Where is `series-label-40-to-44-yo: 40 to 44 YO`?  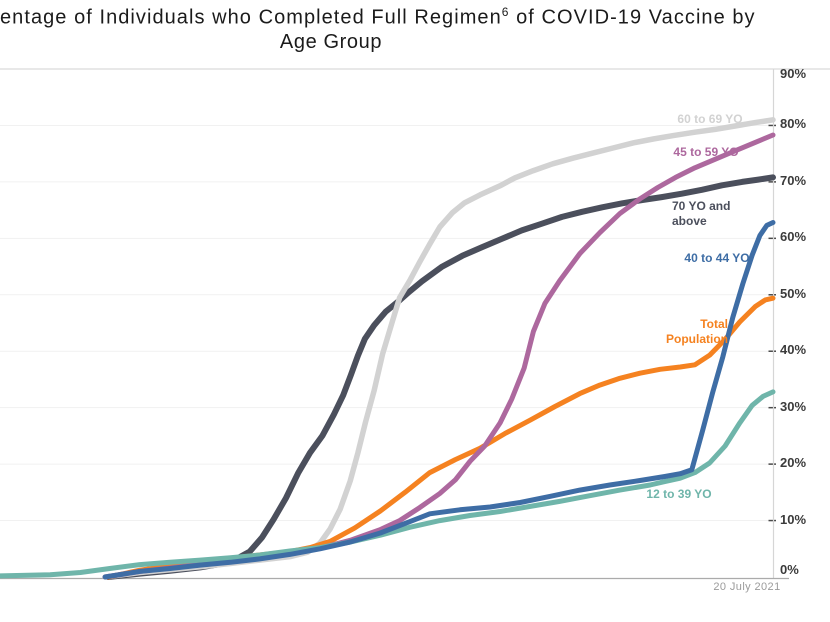 series-label-40-to-44-yo: 40 to 44 YO is located at coordinates (717, 258).